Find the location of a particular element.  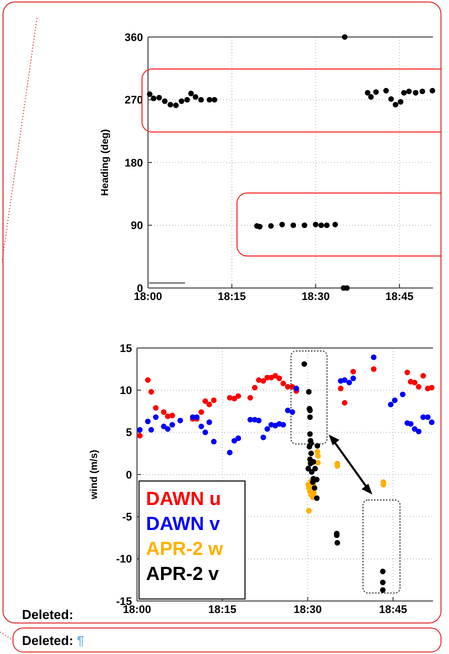

text: APR-2 w is located at coordinates (185, 549).